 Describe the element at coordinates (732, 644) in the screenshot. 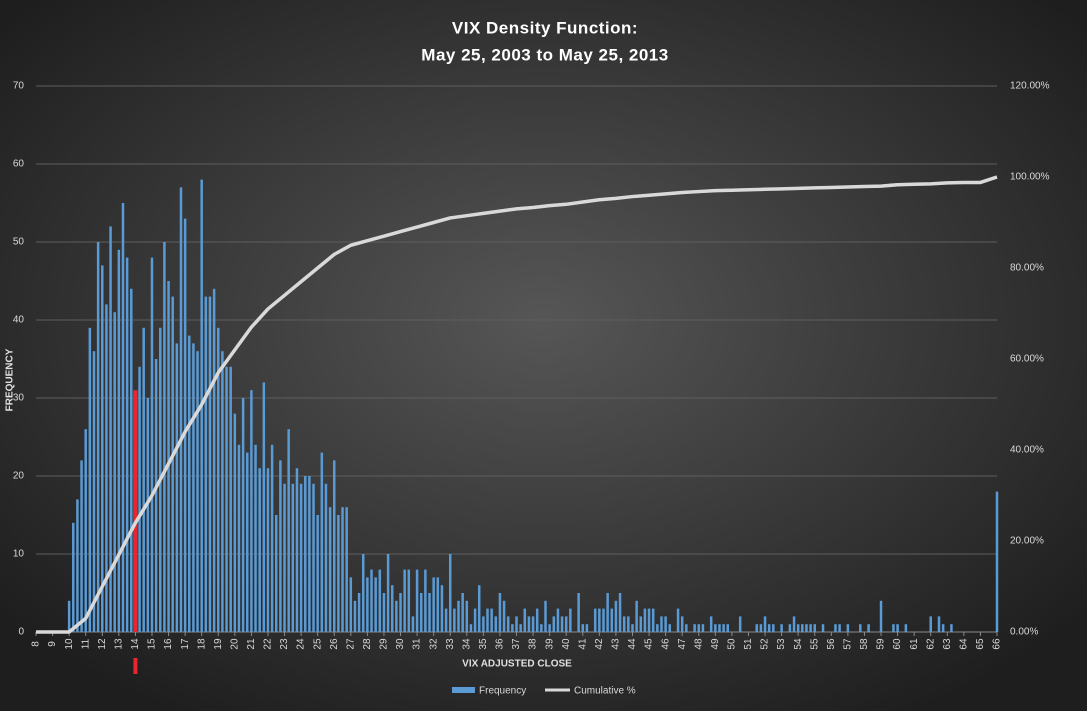

I see `x-tick-label: 50` at that location.